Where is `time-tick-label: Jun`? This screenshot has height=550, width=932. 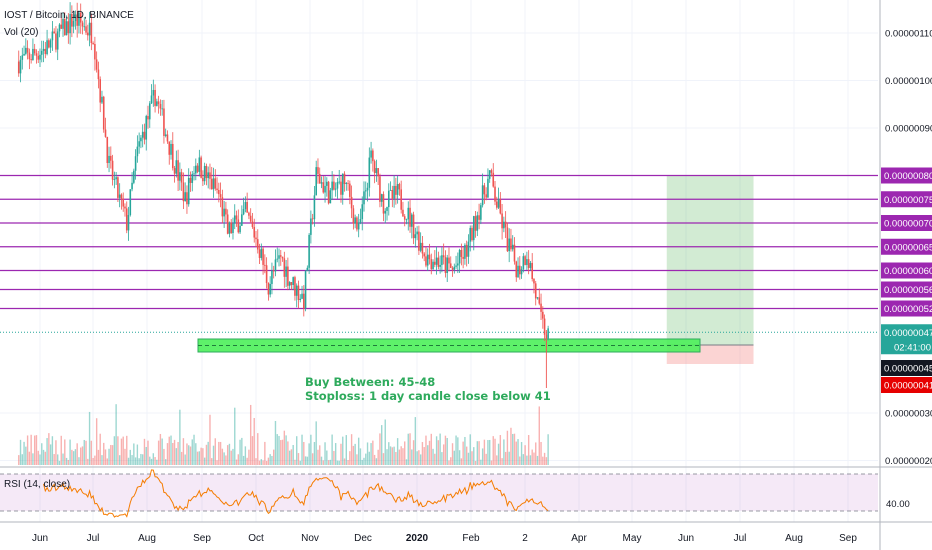
time-tick-label: Jun is located at coordinates (686, 538).